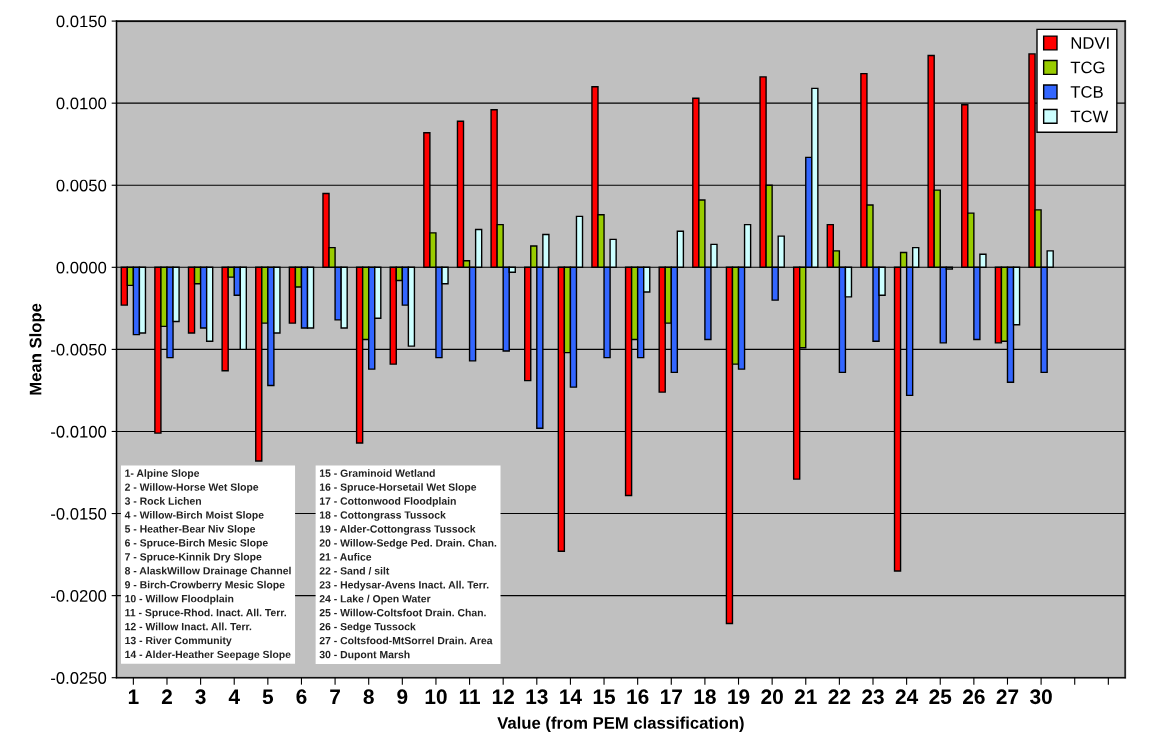 This screenshot has width=1154, height=753. I want to click on annotation: 4 - Willow-Birch Moist Slope, so click(194, 516).